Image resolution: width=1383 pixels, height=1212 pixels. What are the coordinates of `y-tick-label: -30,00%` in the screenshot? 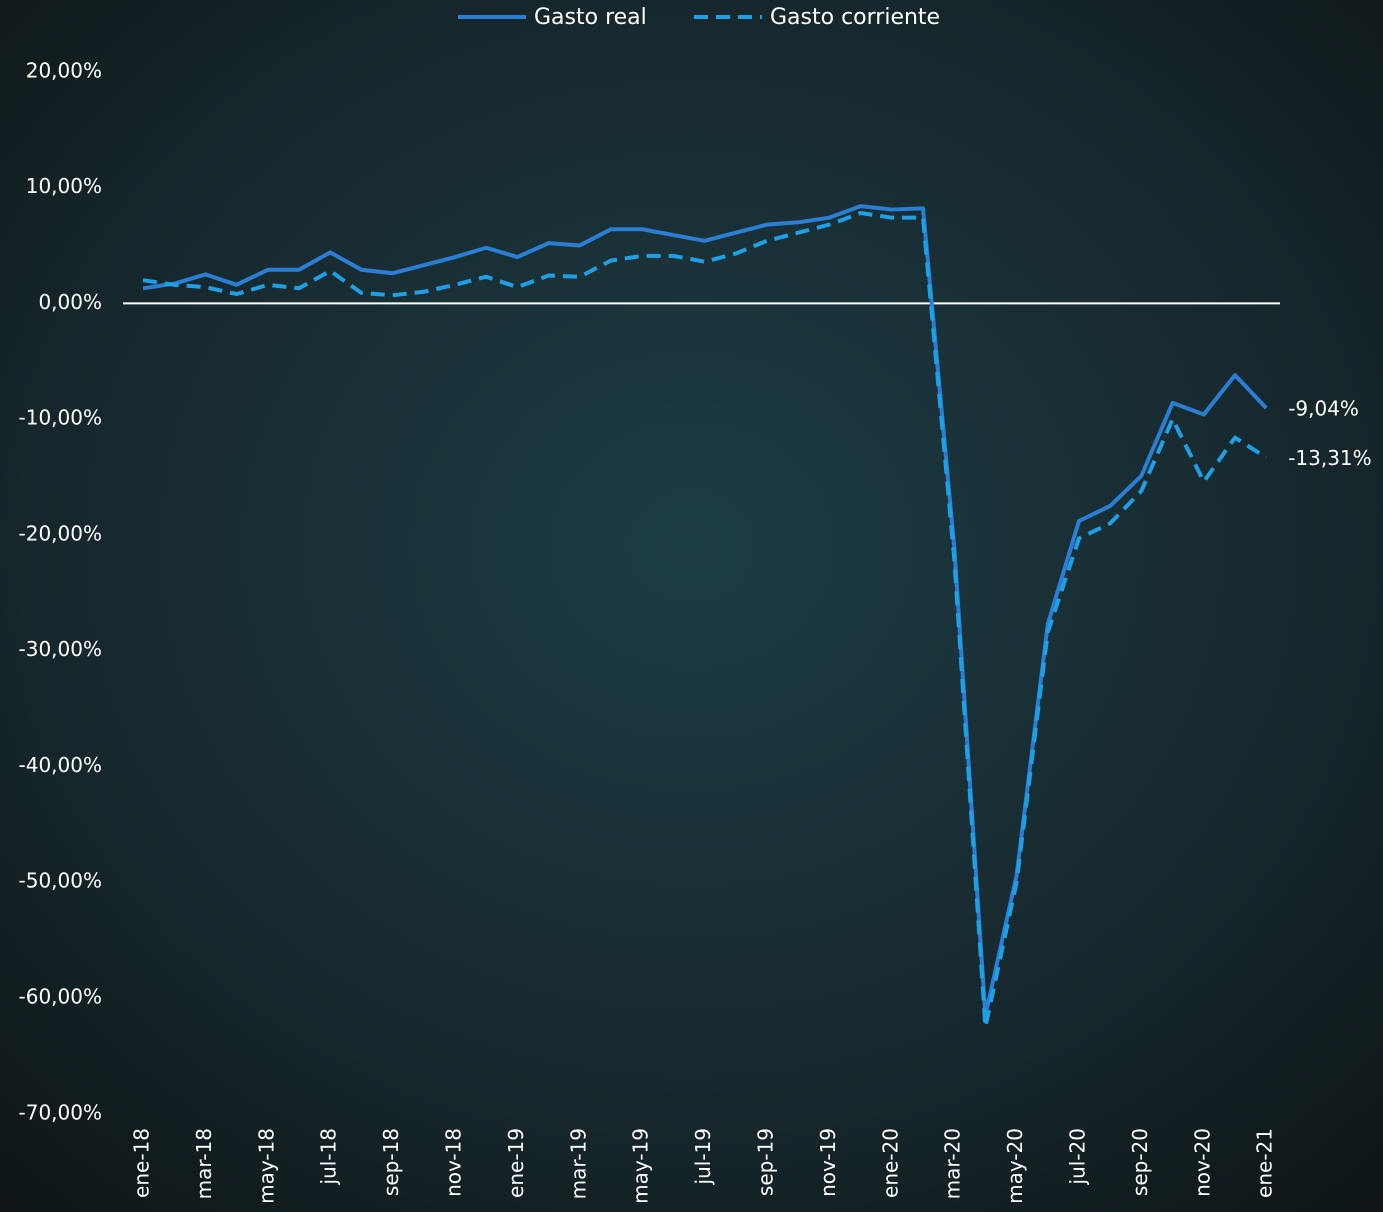 It's located at (60, 649).